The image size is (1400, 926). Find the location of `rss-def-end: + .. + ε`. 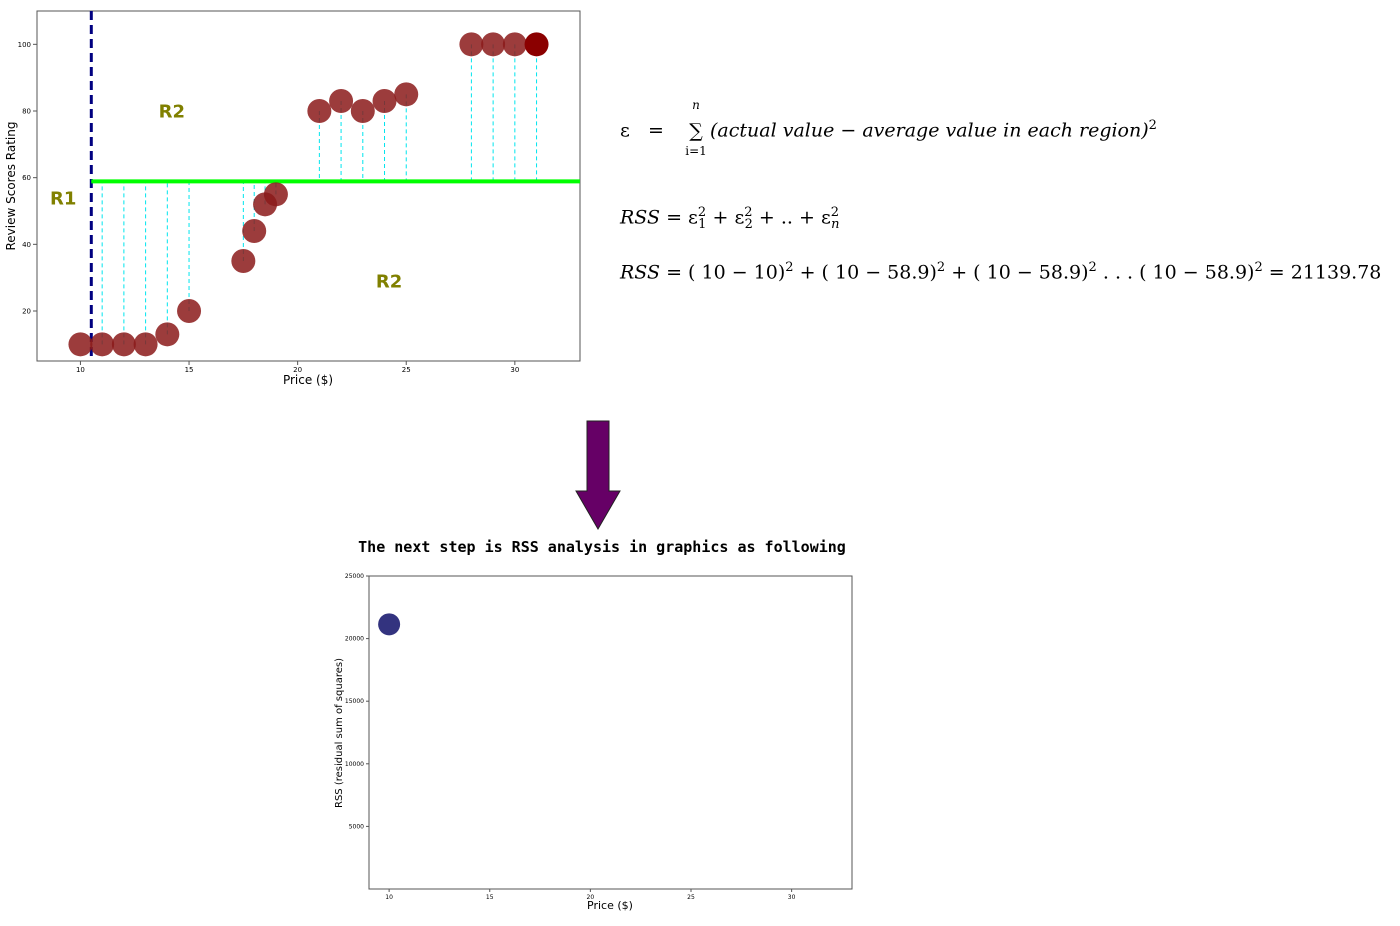

rss-def-end: + .. + ε is located at coordinates (794, 217).